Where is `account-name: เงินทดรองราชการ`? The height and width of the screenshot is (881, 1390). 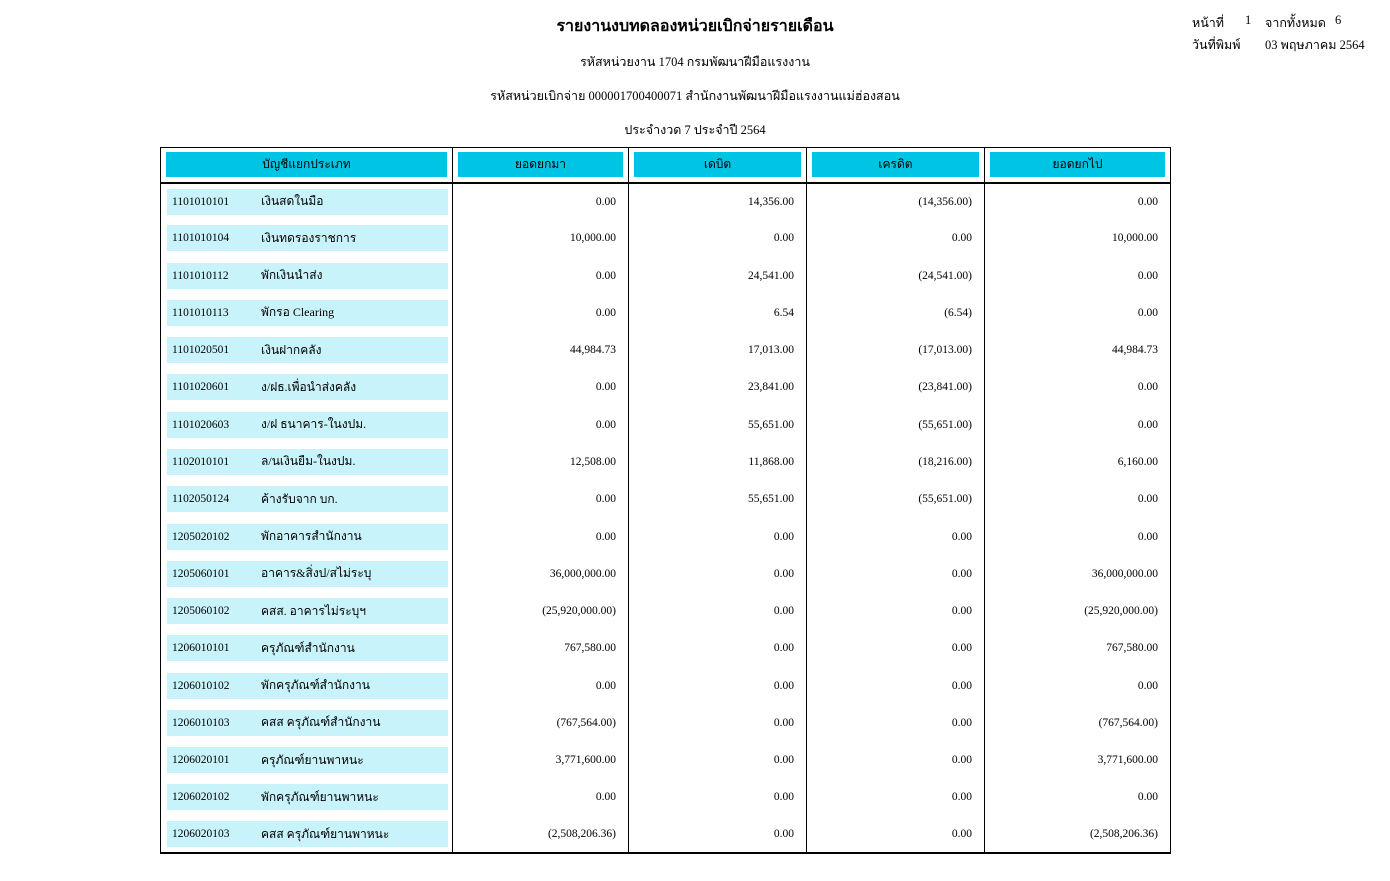 account-name: เงินทดรองราชการ is located at coordinates (309, 237).